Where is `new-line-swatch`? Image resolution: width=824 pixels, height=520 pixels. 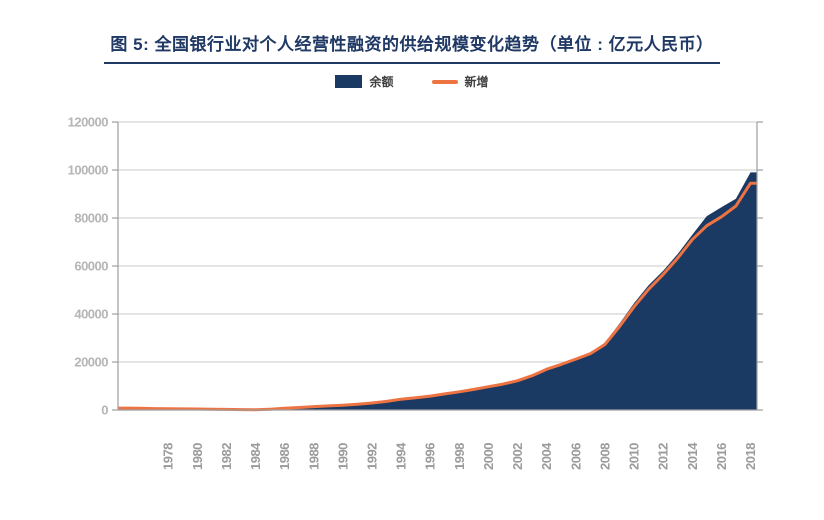 new-line-swatch is located at coordinates (444, 81).